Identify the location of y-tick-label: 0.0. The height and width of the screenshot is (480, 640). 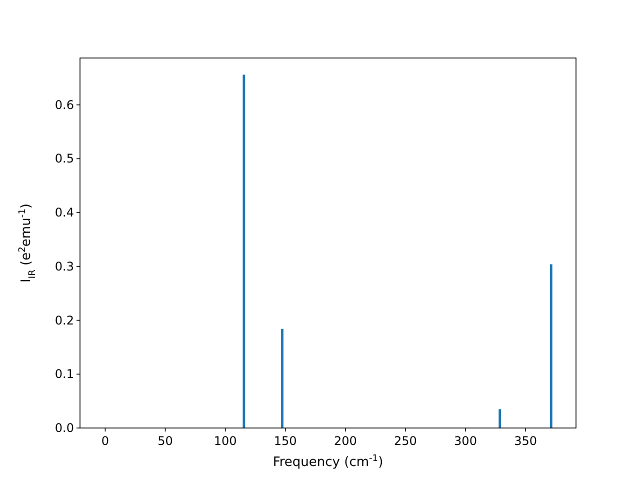
(64, 428).